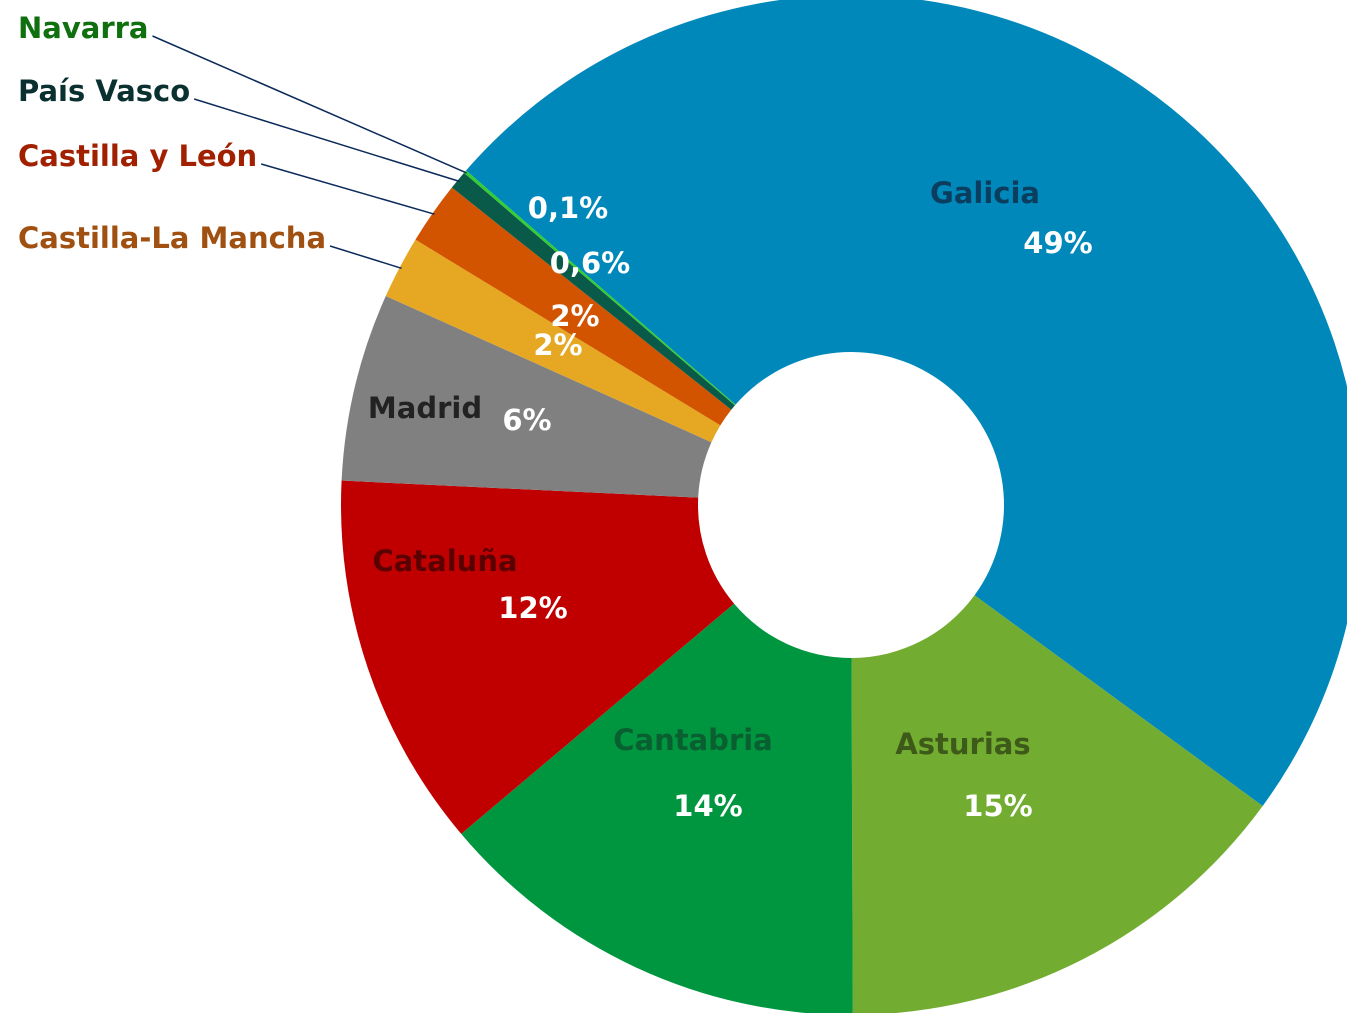 The width and height of the screenshot is (1347, 1013). I want to click on value-label: 15%, so click(997, 806).